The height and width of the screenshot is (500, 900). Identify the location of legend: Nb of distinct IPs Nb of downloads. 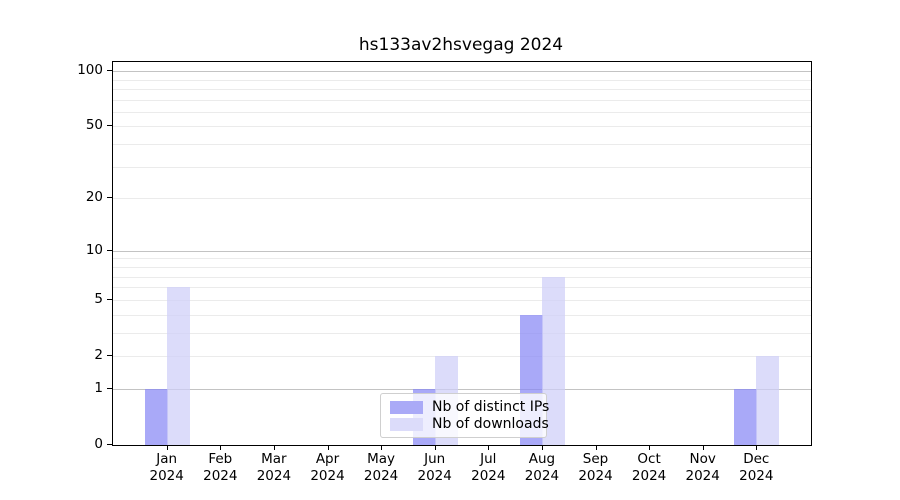
(464, 415).